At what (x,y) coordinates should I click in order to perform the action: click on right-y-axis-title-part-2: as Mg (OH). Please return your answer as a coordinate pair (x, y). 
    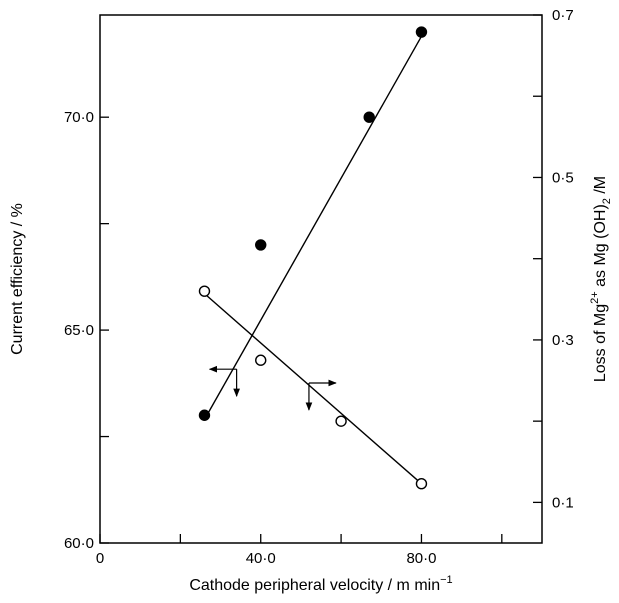
    Looking at the image, I should click on (600, 247).